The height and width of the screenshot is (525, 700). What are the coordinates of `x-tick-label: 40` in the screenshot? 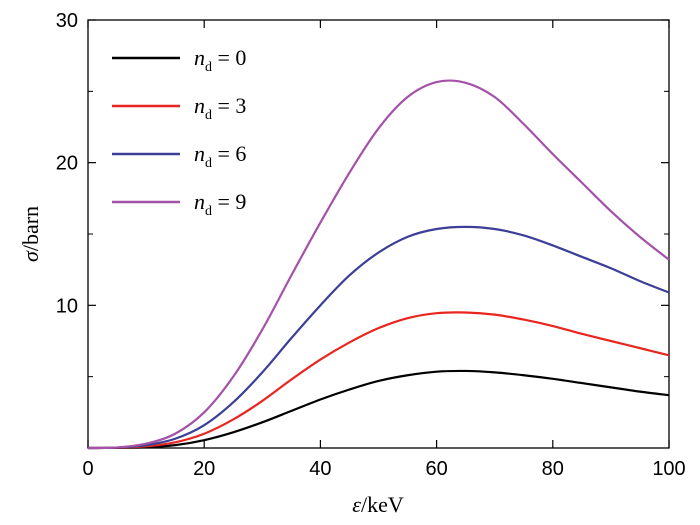 It's located at (320, 469).